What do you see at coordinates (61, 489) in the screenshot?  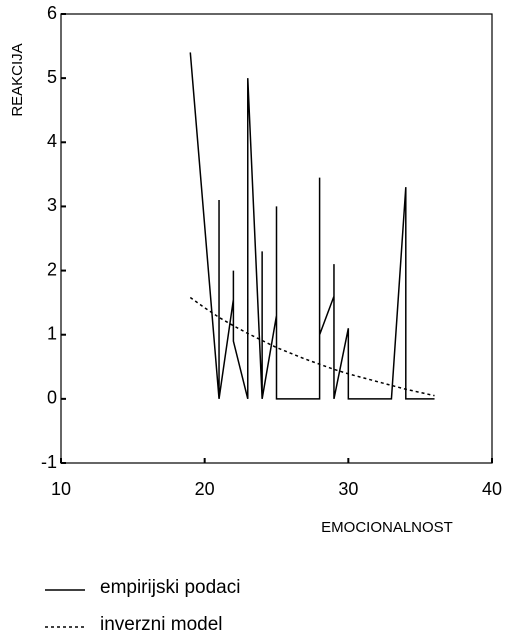 I see `x-tick-label: 10` at bounding box center [61, 489].